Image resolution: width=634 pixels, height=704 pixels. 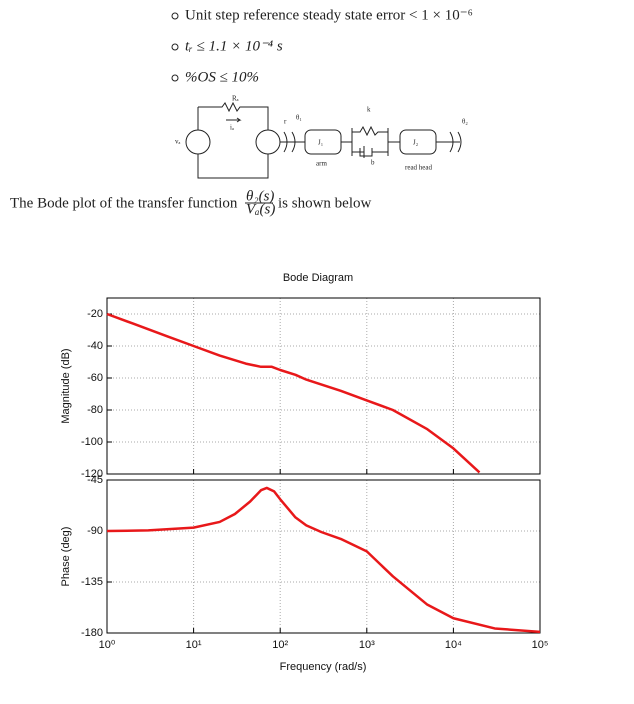 What do you see at coordinates (95, 378) in the screenshot?
I see `y-tick-label: -60` at bounding box center [95, 378].